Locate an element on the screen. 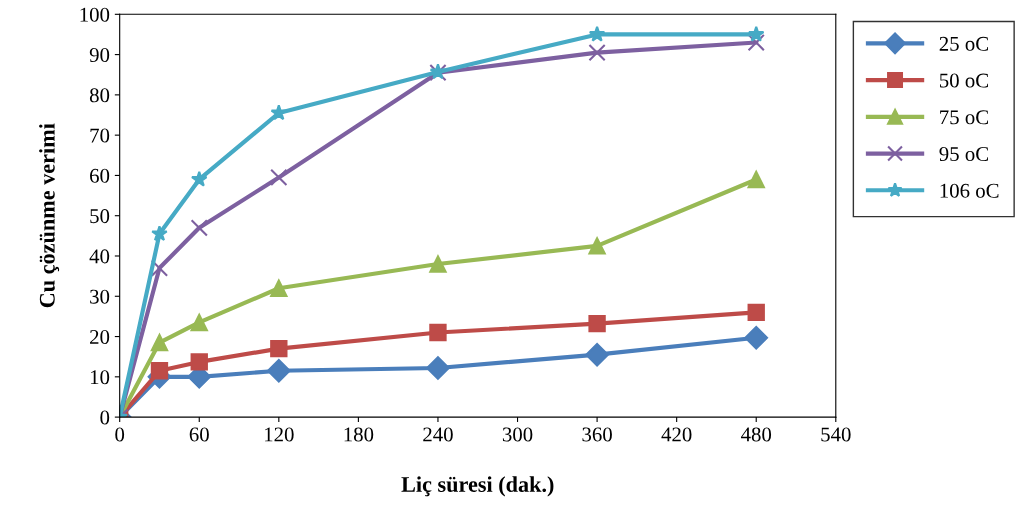 This screenshot has width=1023, height=530. y-tick-label: 60 is located at coordinates (100, 175).